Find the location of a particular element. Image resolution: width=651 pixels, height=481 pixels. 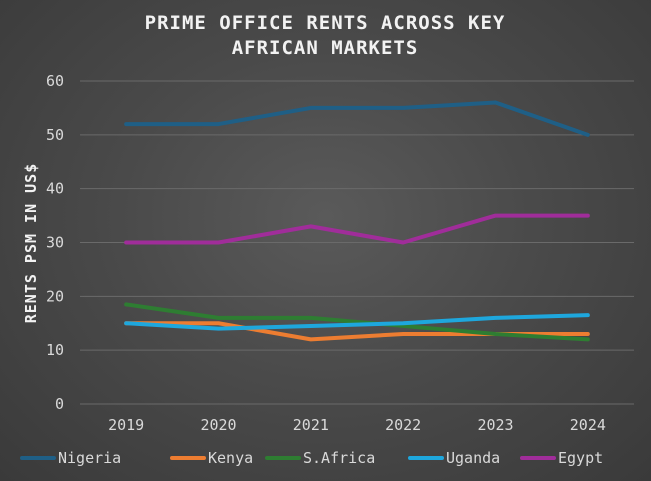

legend-label: S.Africa is located at coordinates (339, 458).